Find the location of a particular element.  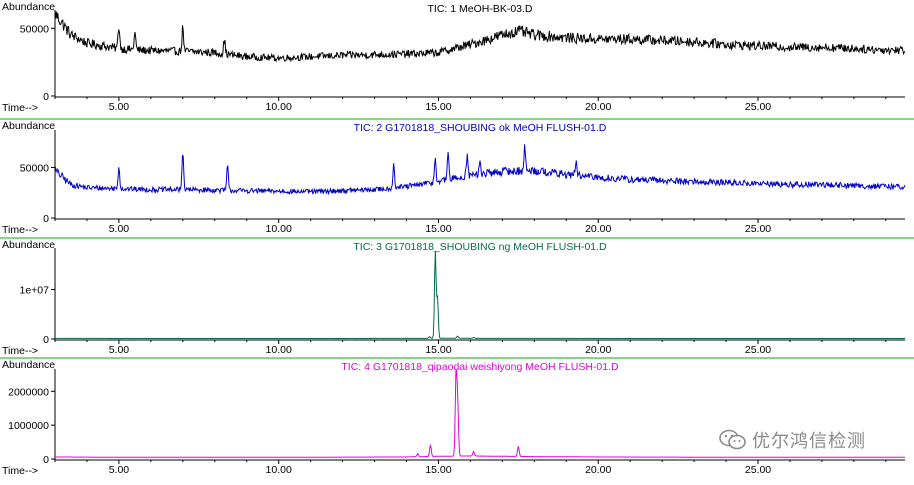

y-tick-label: 1000000 is located at coordinates (28, 426).